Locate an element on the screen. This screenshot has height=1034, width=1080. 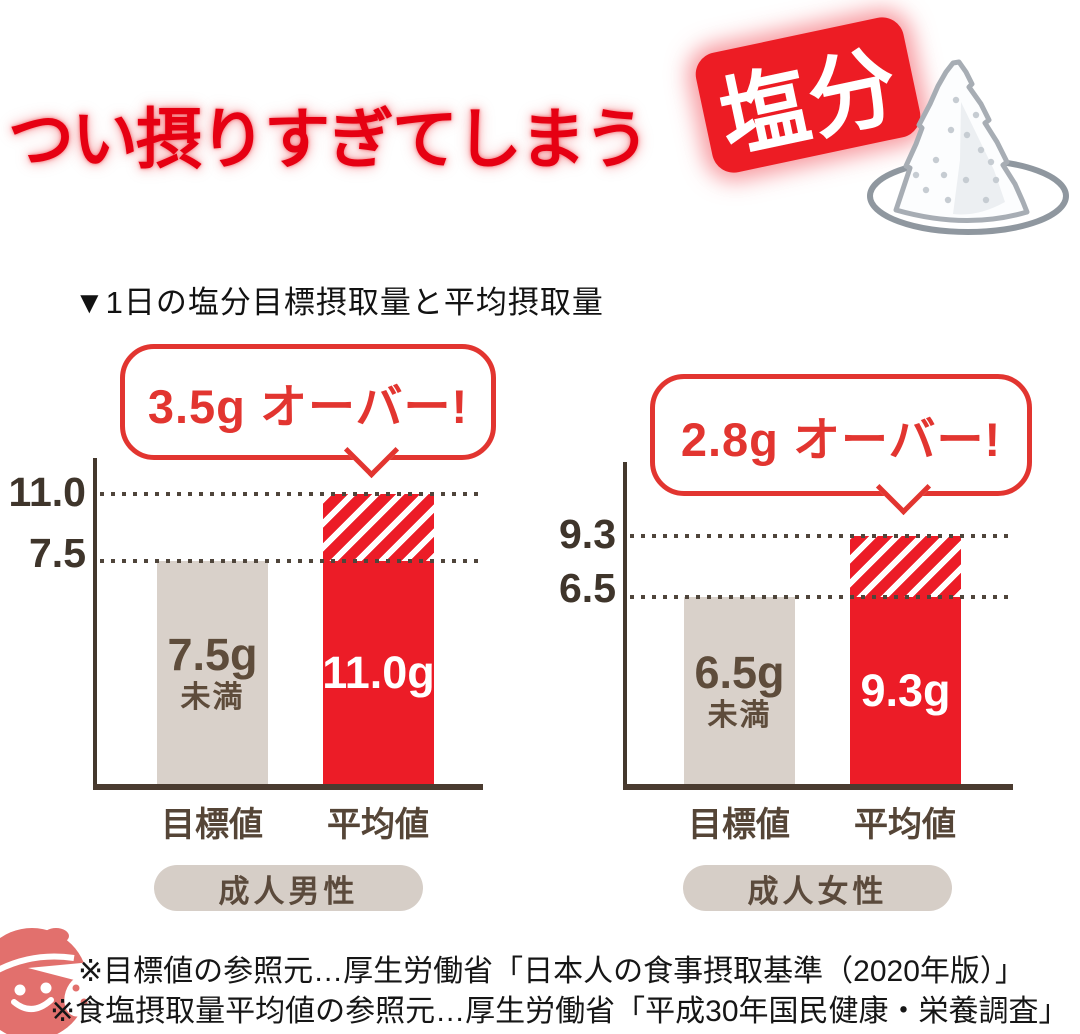
average-value: 9.3g is located at coordinates (905, 690).